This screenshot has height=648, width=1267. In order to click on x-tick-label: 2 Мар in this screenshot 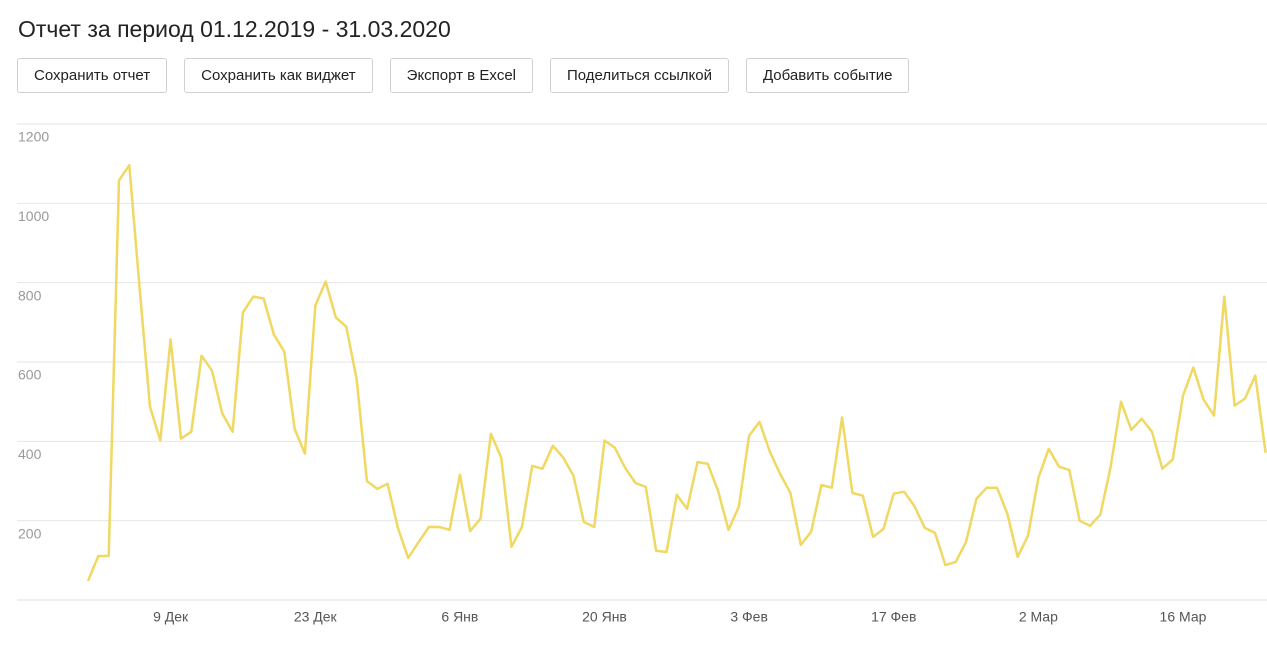, I will do `click(1038, 617)`.